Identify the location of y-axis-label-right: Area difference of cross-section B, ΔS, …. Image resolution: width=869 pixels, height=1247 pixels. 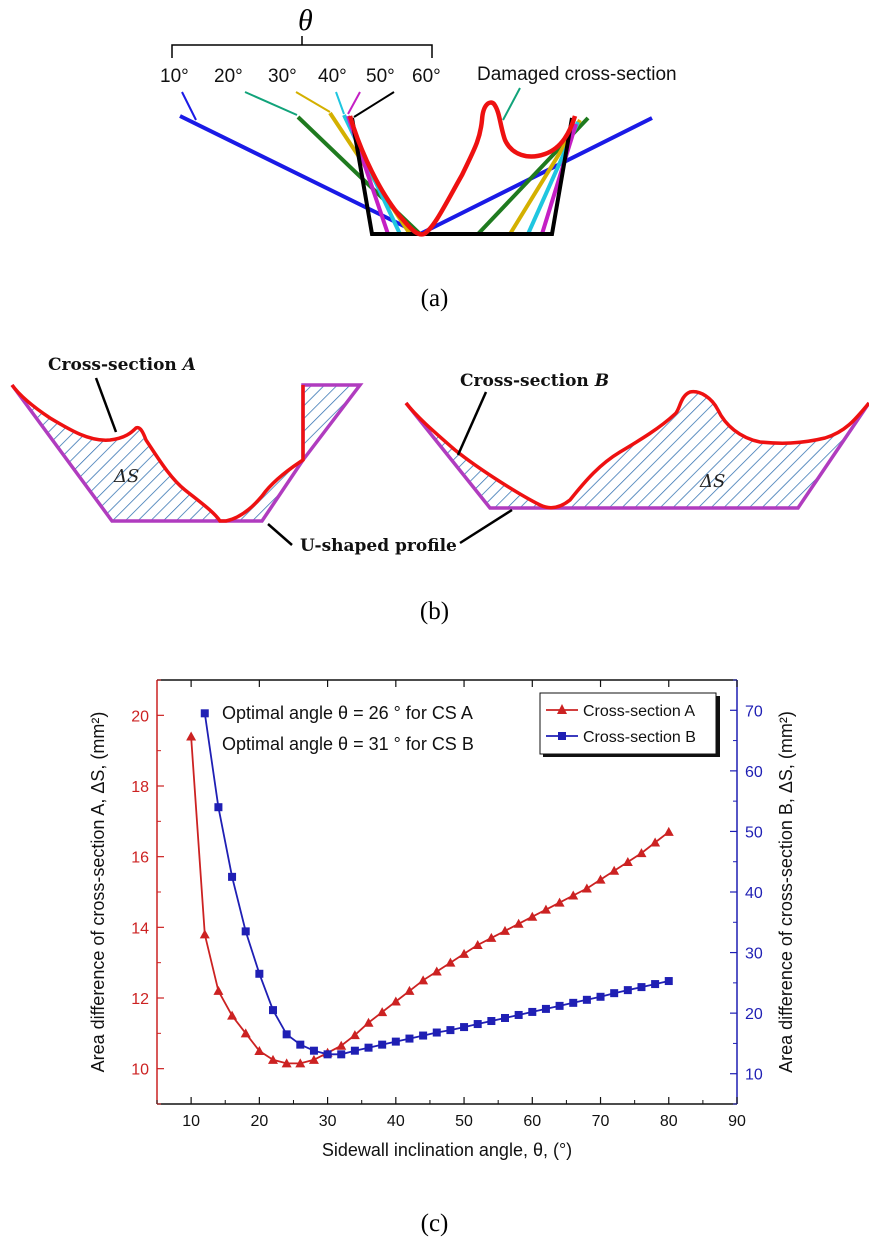
(786, 892).